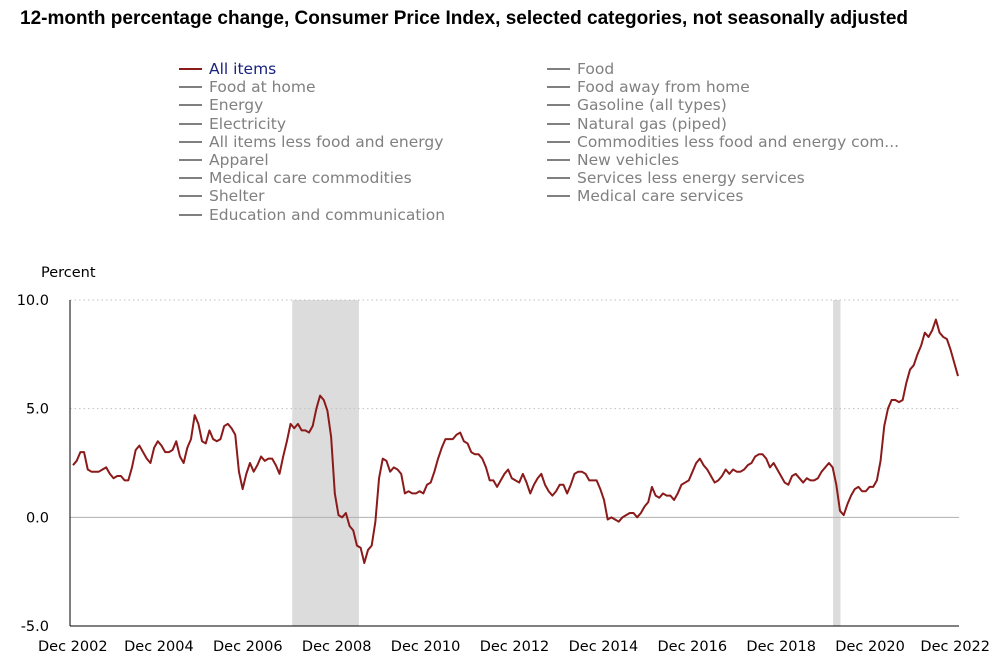 The image size is (1008, 669). I want to click on legend-item-food-at-home: Food at home, so click(312, 87).